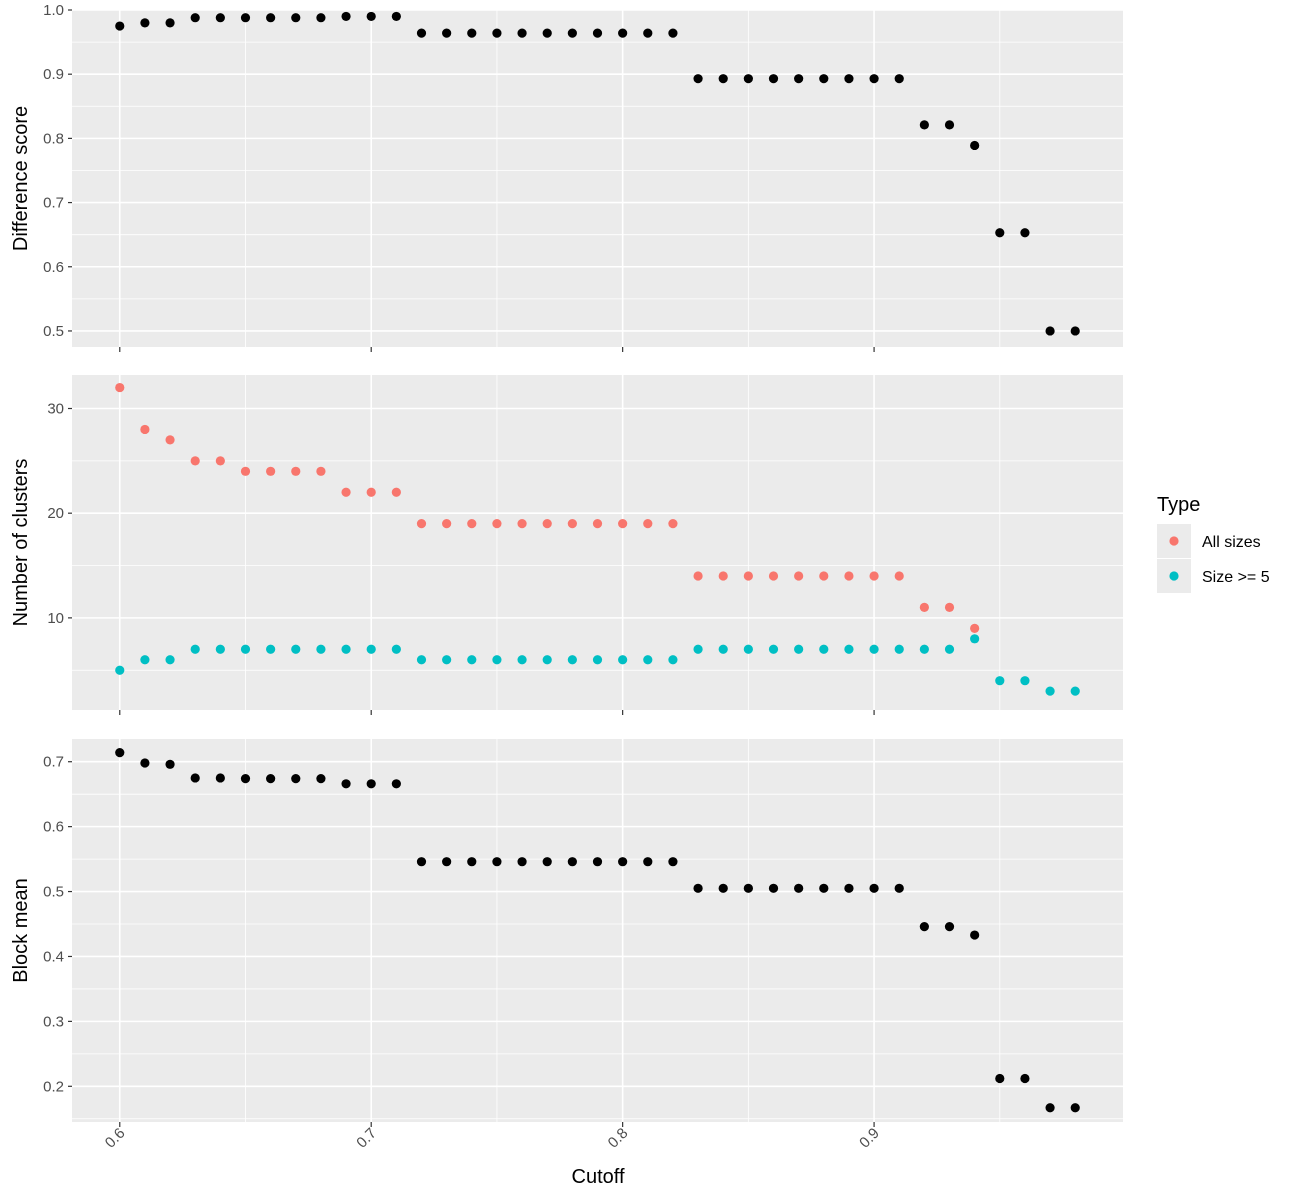 The width and height of the screenshot is (1300, 1200). I want to click on y-axis-title: Number of clusters, so click(21, 543).